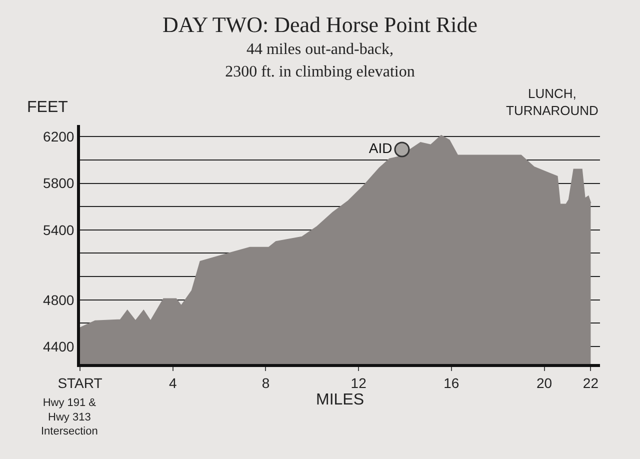  I want to click on y-tick-label: 5800, so click(58, 183).